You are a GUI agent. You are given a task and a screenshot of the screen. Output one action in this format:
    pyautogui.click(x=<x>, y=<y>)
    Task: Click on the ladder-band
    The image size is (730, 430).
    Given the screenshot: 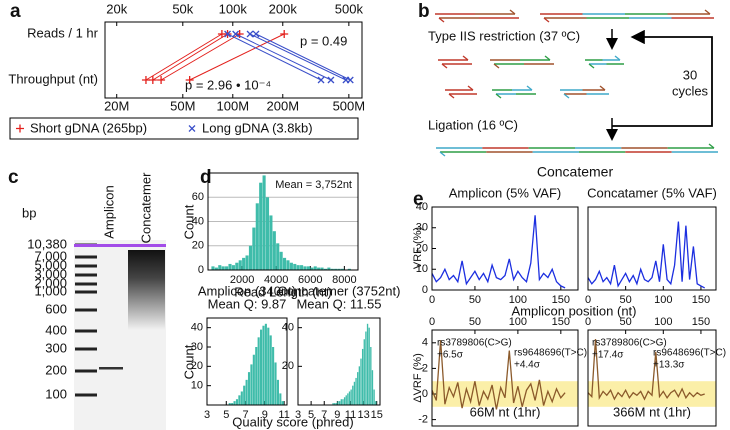 What is the action you would take?
    pyautogui.click(x=86, y=371)
    